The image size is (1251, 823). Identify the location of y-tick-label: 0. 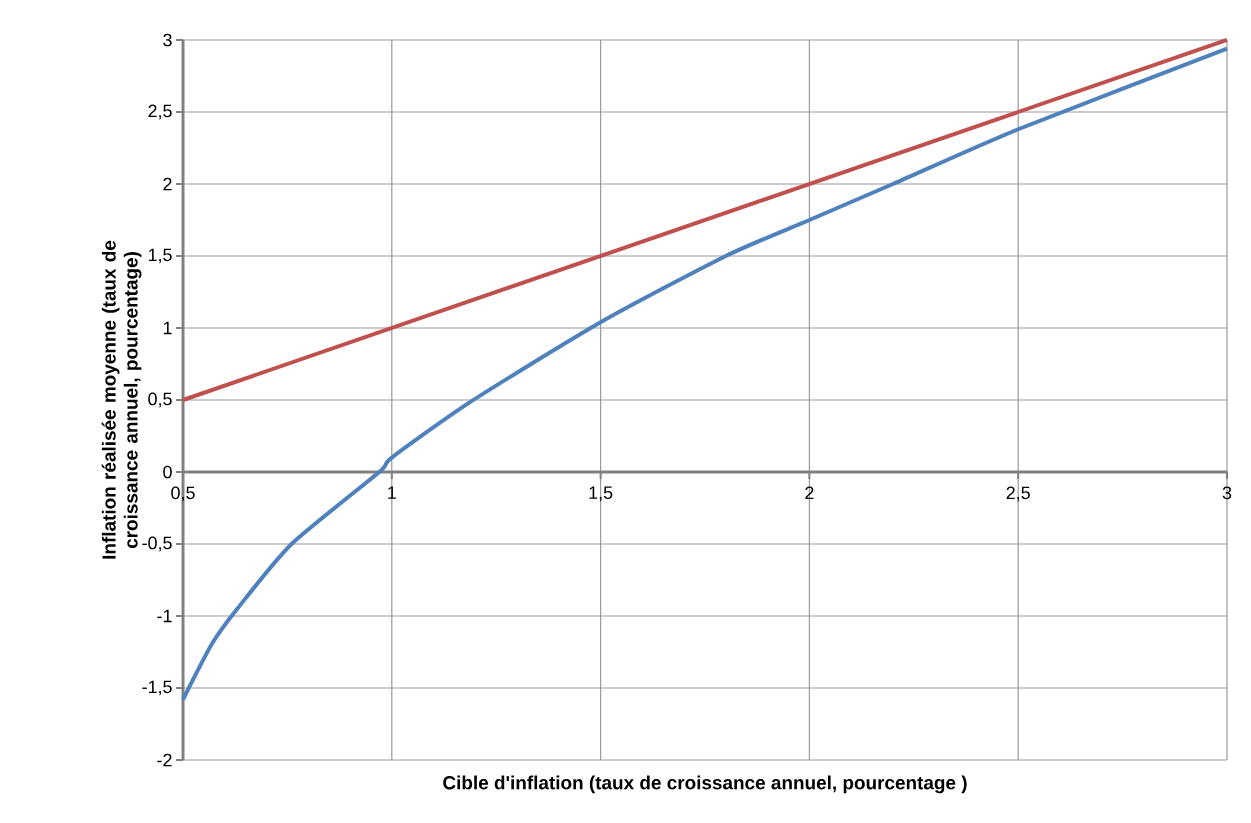
(167, 472).